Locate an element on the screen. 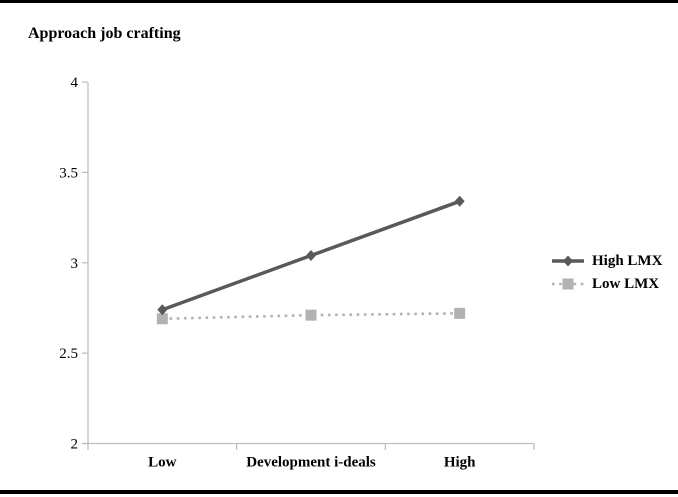 This screenshot has height=497, width=678. bottom-border is located at coordinates (339, 492).